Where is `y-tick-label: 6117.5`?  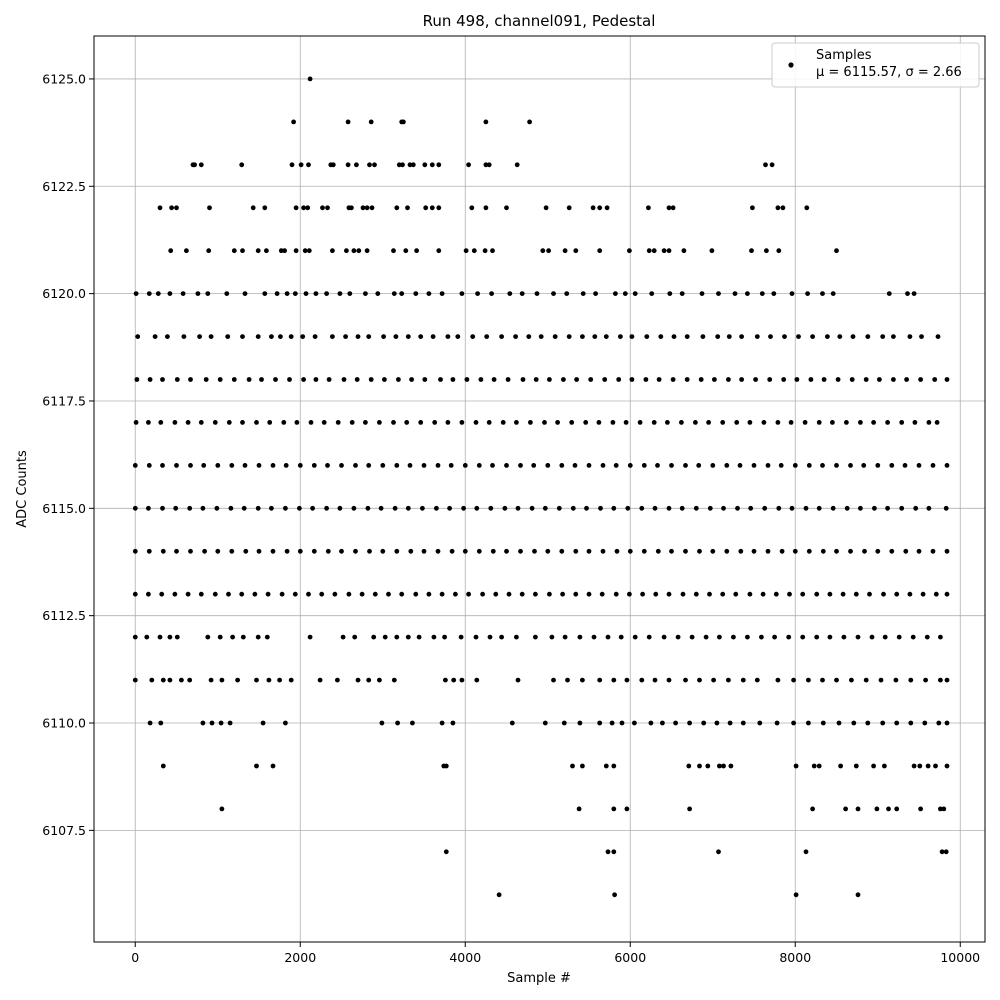
y-tick-label: 6117.5 is located at coordinates (64, 400).